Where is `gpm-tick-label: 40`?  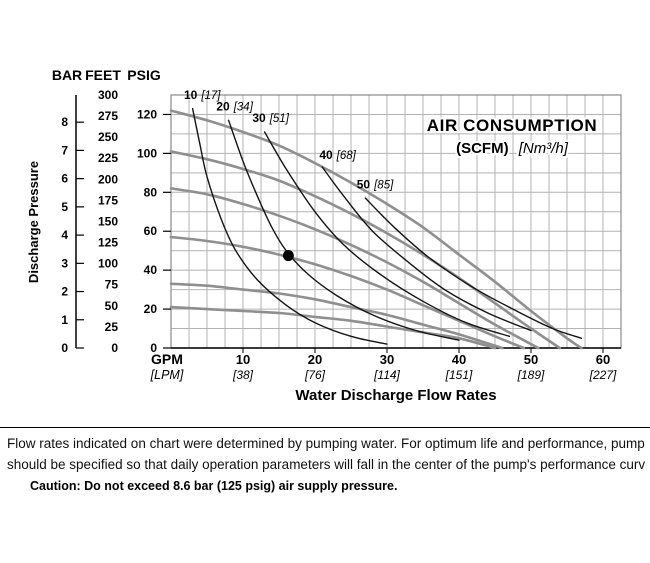
gpm-tick-label: 40 is located at coordinates (459, 359).